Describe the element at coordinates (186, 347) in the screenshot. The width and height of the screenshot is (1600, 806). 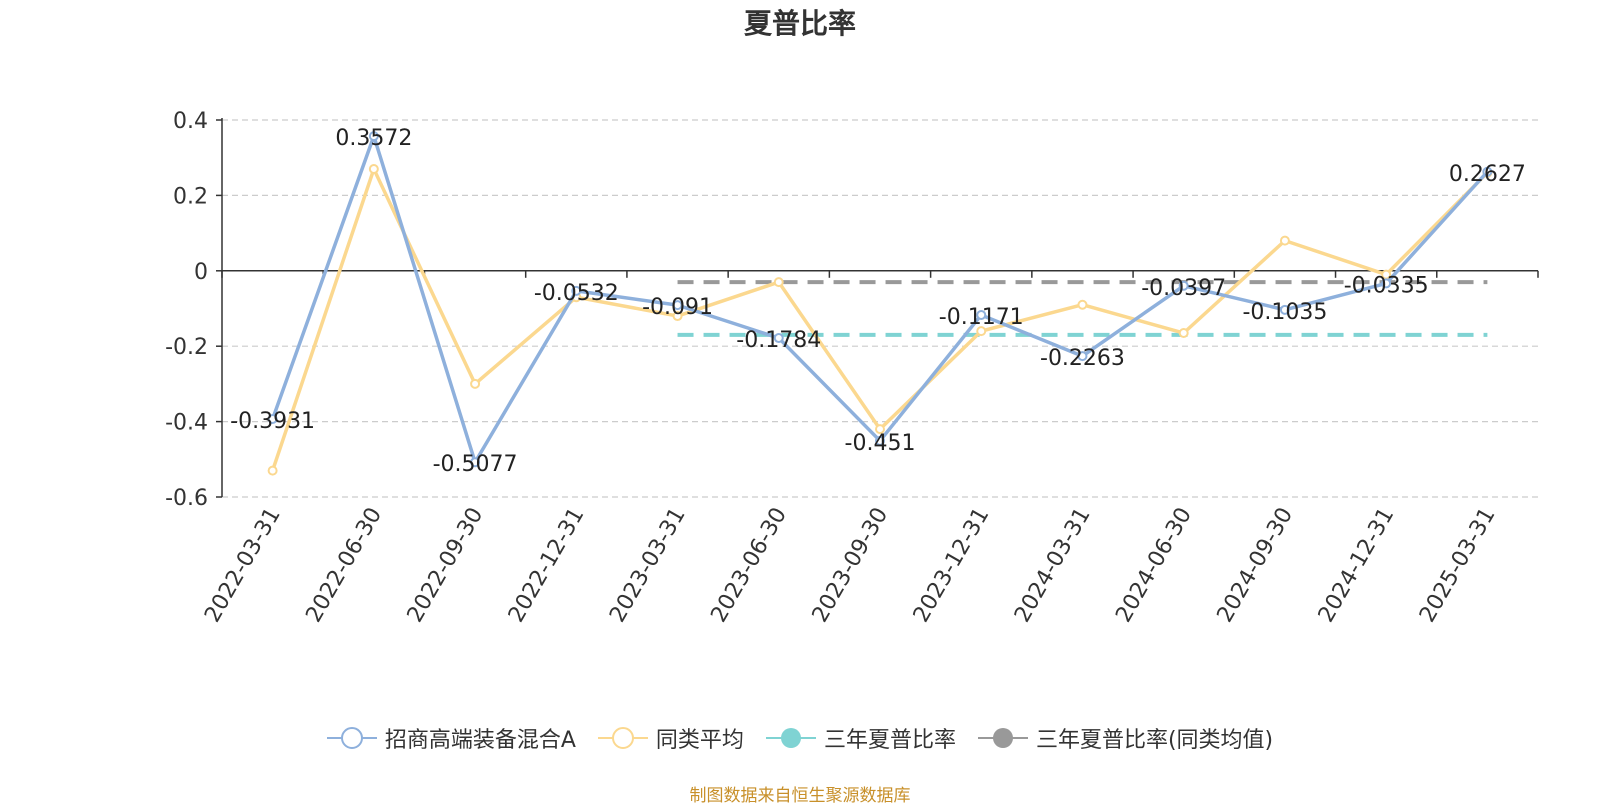
I see `y-tick-label: -0.2` at that location.